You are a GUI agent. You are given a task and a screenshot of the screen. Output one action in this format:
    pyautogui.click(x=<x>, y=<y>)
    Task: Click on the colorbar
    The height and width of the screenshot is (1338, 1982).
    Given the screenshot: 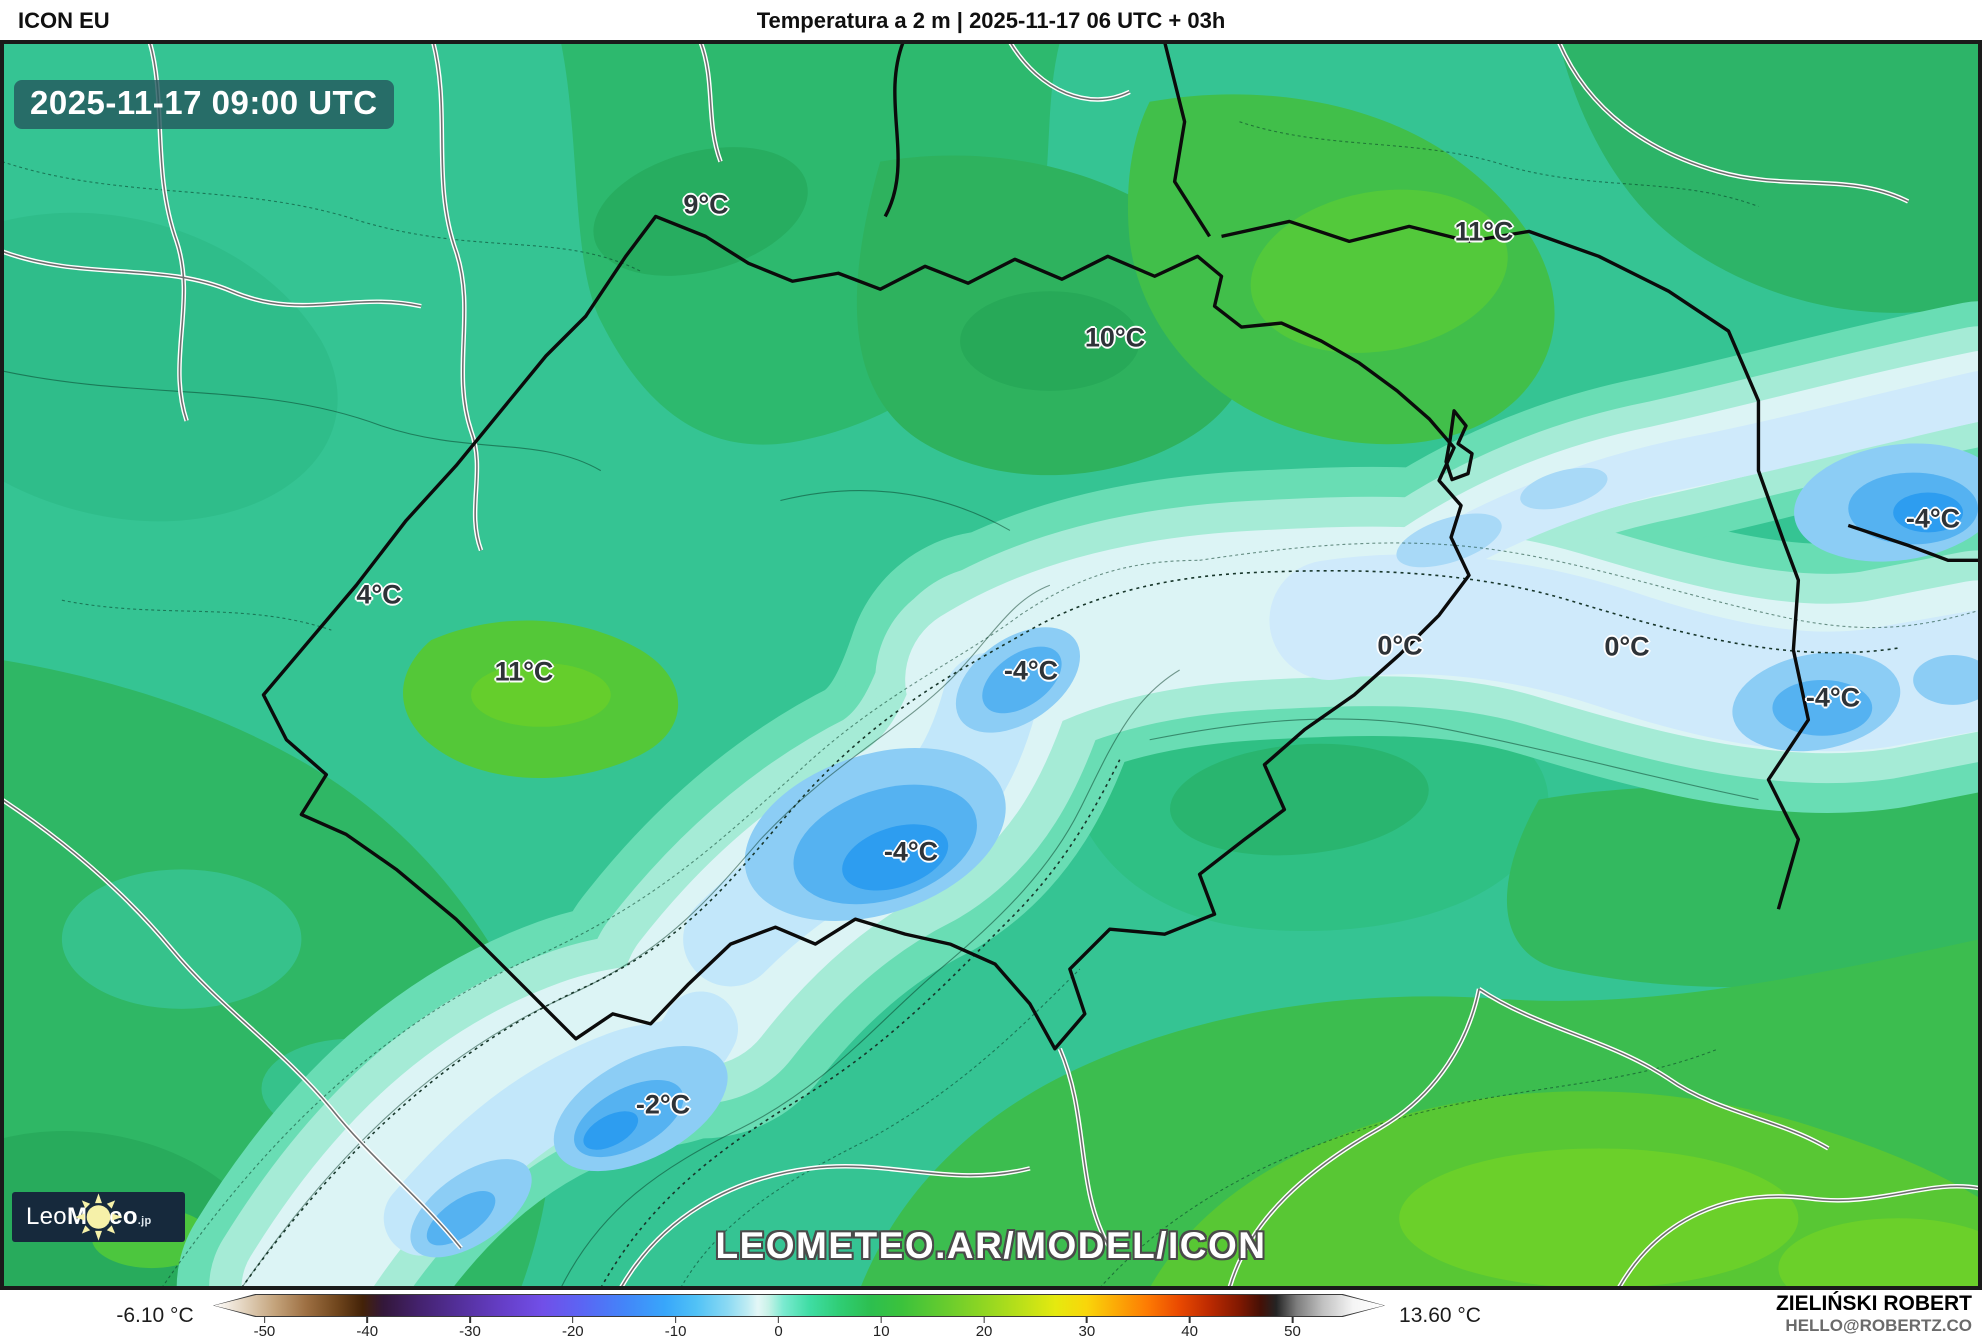 What is the action you would take?
    pyautogui.click(x=799, y=1305)
    